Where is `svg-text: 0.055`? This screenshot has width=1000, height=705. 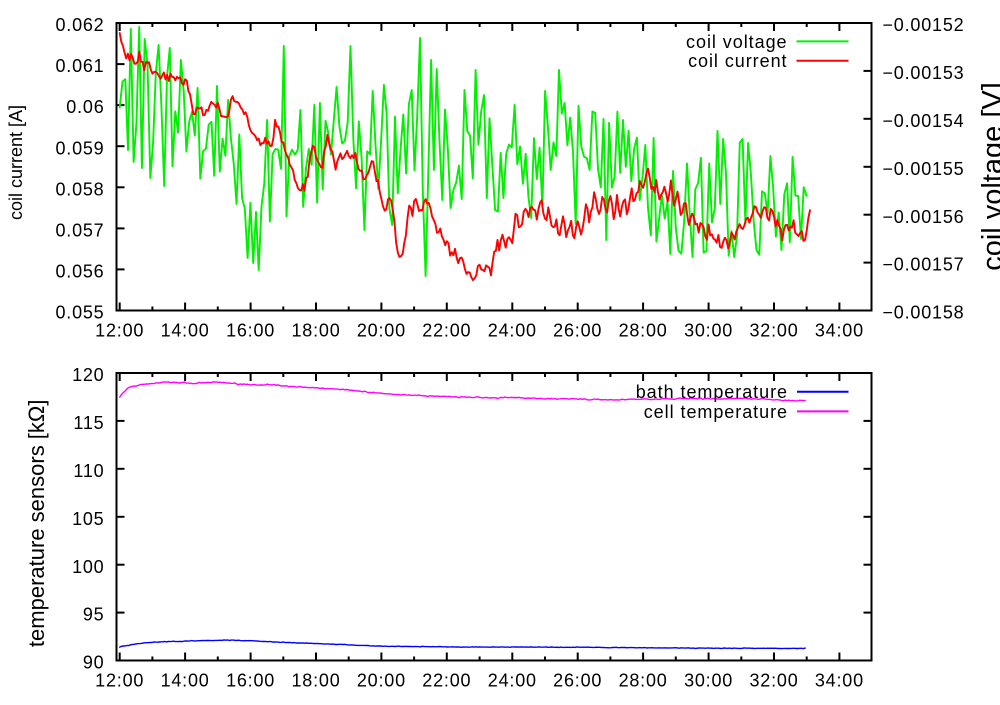
svg-text: 0.055 is located at coordinates (79, 313).